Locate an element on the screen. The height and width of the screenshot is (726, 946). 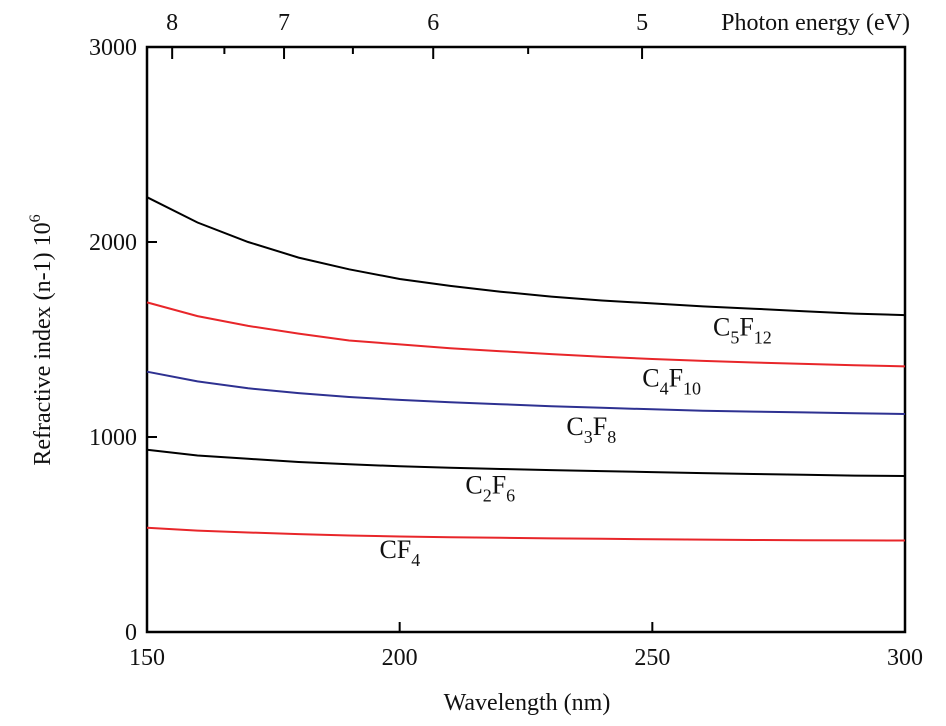
series-label-c5f12: C5F12 is located at coordinates (742, 330).